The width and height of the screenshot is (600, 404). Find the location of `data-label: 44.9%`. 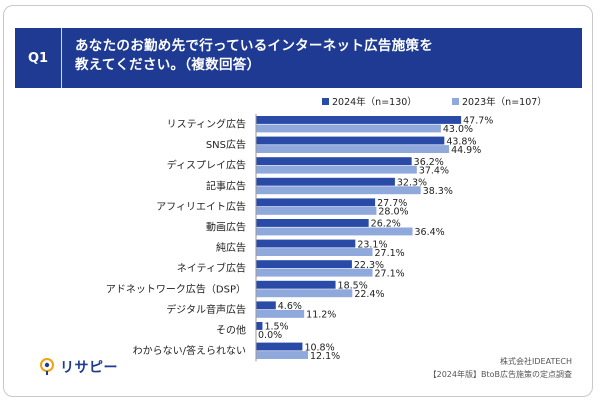

data-label: 44.9% is located at coordinates (466, 150).